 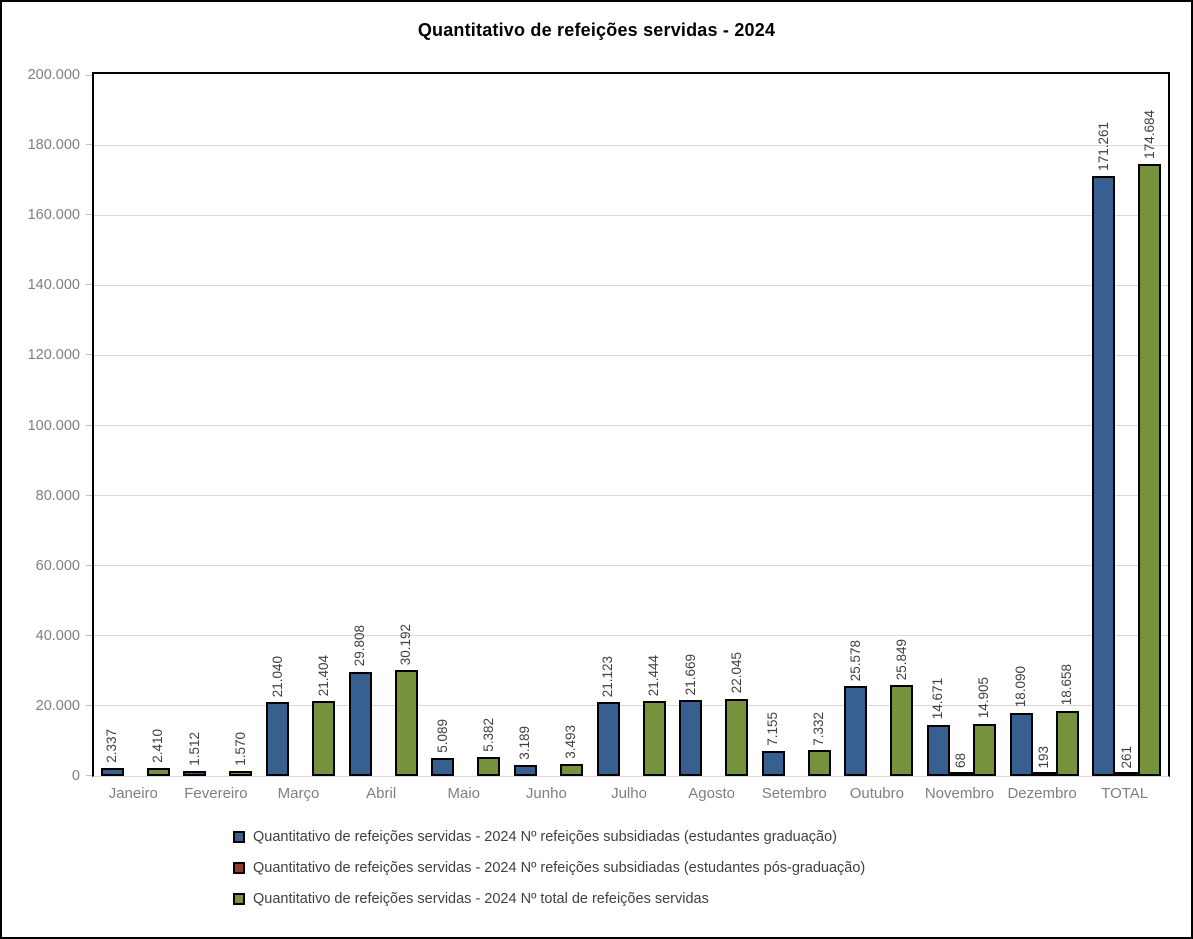 What do you see at coordinates (298, 793) in the screenshot?
I see `x-axis-label: Março` at bounding box center [298, 793].